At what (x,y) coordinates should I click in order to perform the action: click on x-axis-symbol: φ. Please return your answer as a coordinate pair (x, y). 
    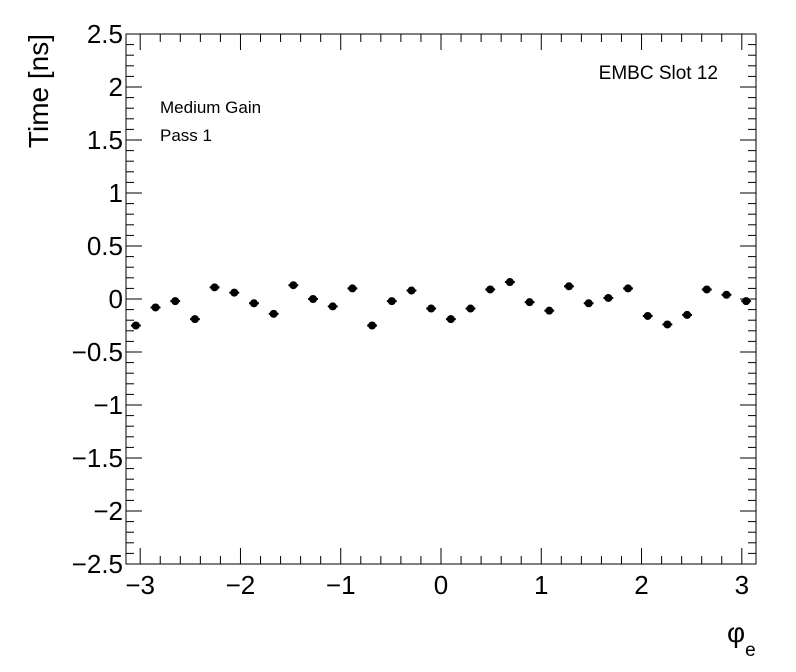
    Looking at the image, I should click on (736, 632).